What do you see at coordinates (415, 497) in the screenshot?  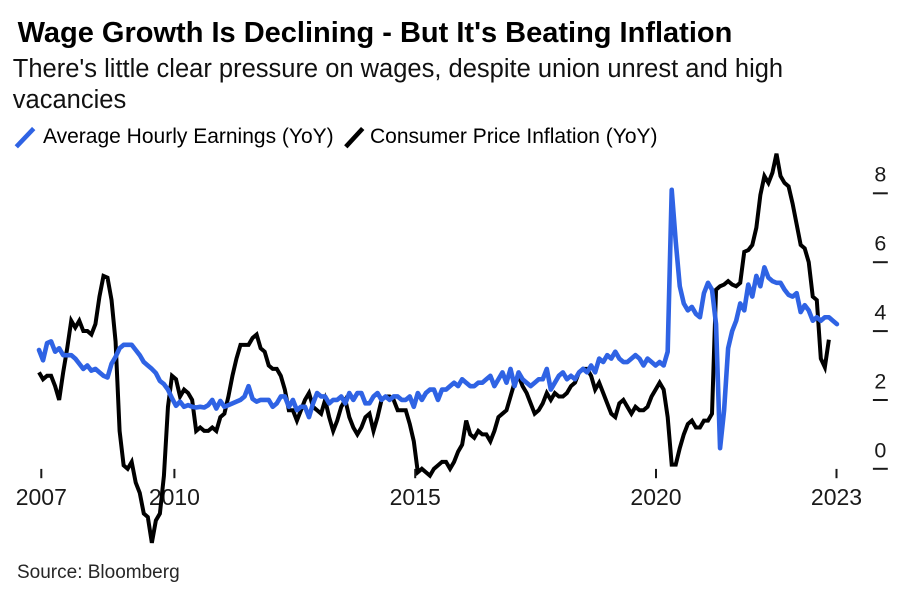 I see `svg-text: 2015` at bounding box center [415, 497].